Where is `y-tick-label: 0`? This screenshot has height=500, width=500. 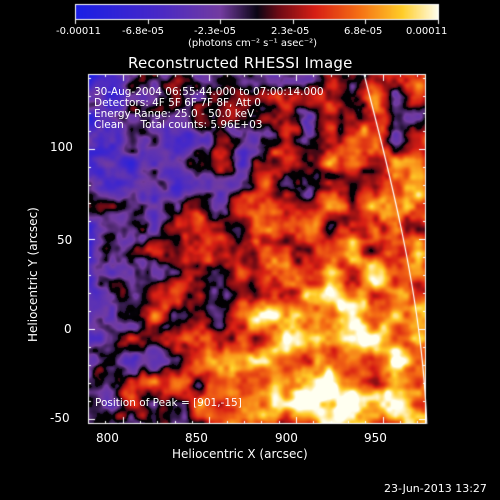 y-tick-label: 0 is located at coordinates (68, 329).